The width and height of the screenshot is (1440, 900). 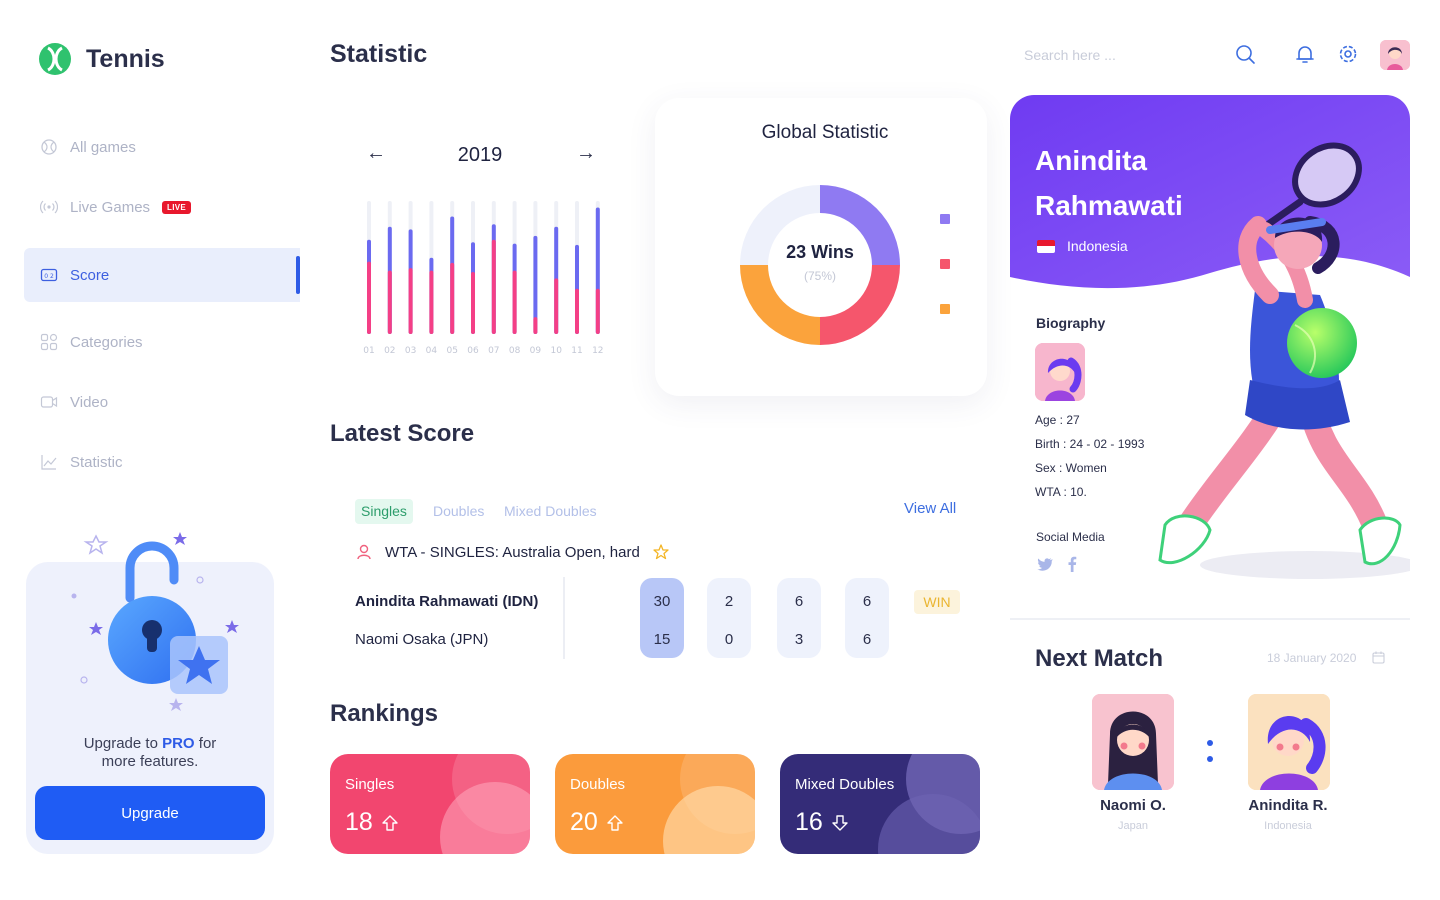 I want to click on next-match-date: 18 January 2020, so click(x=1312, y=658).